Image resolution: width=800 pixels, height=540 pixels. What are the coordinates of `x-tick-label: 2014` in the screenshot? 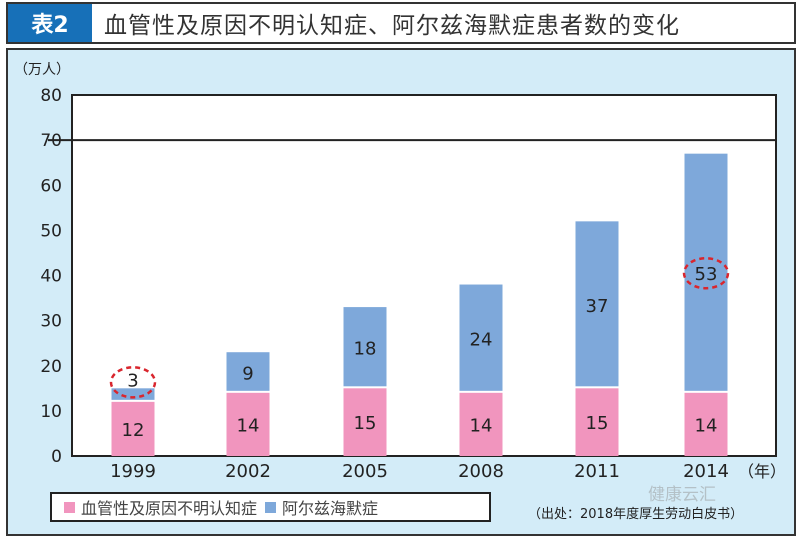 It's located at (706, 471).